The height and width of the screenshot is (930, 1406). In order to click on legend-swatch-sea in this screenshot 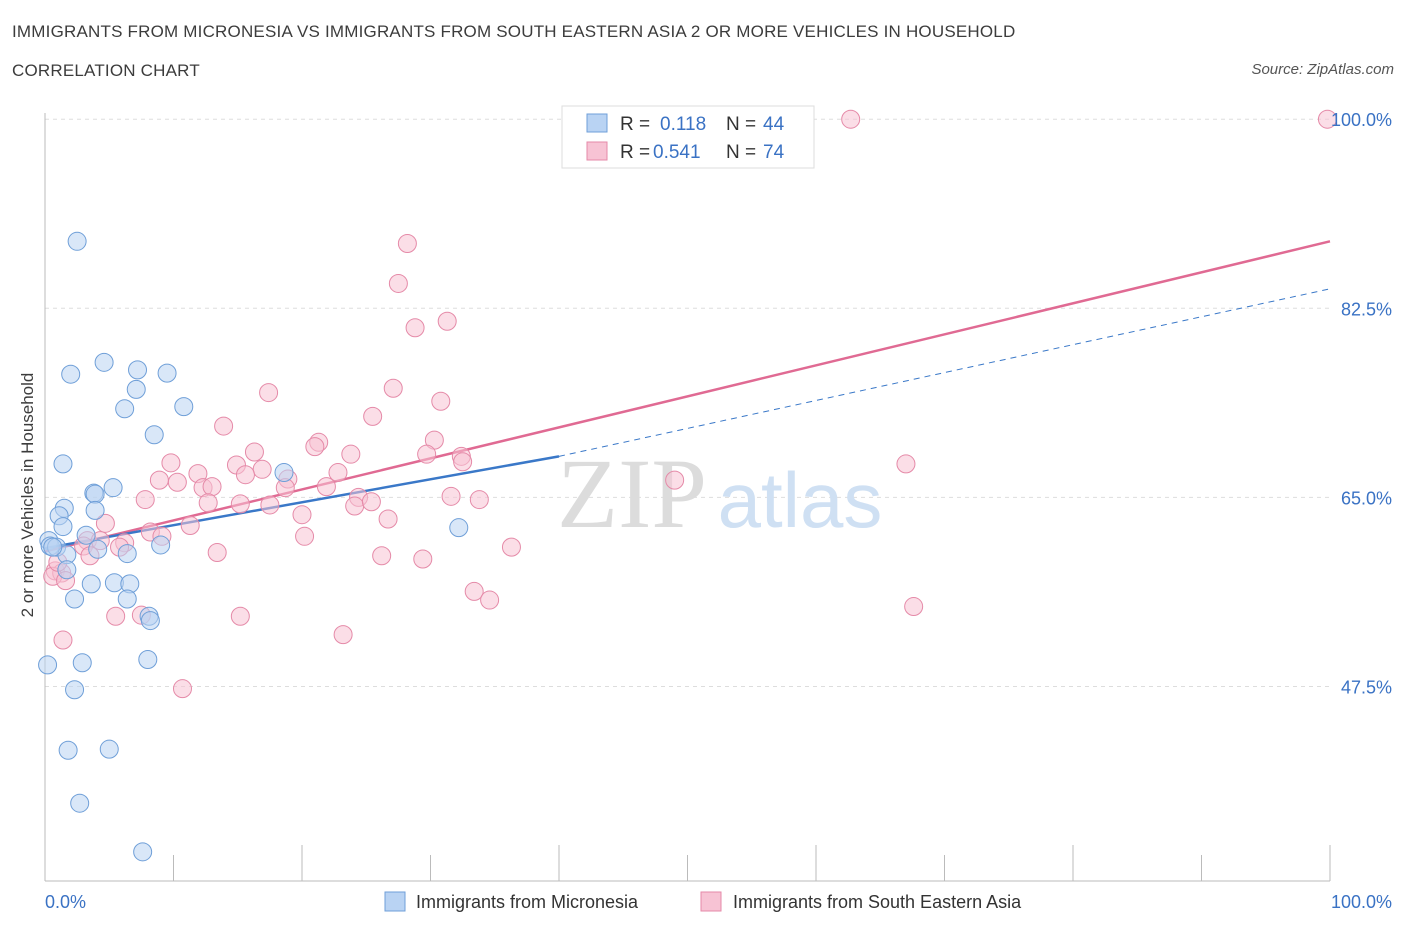, I will do `click(597, 151)`.